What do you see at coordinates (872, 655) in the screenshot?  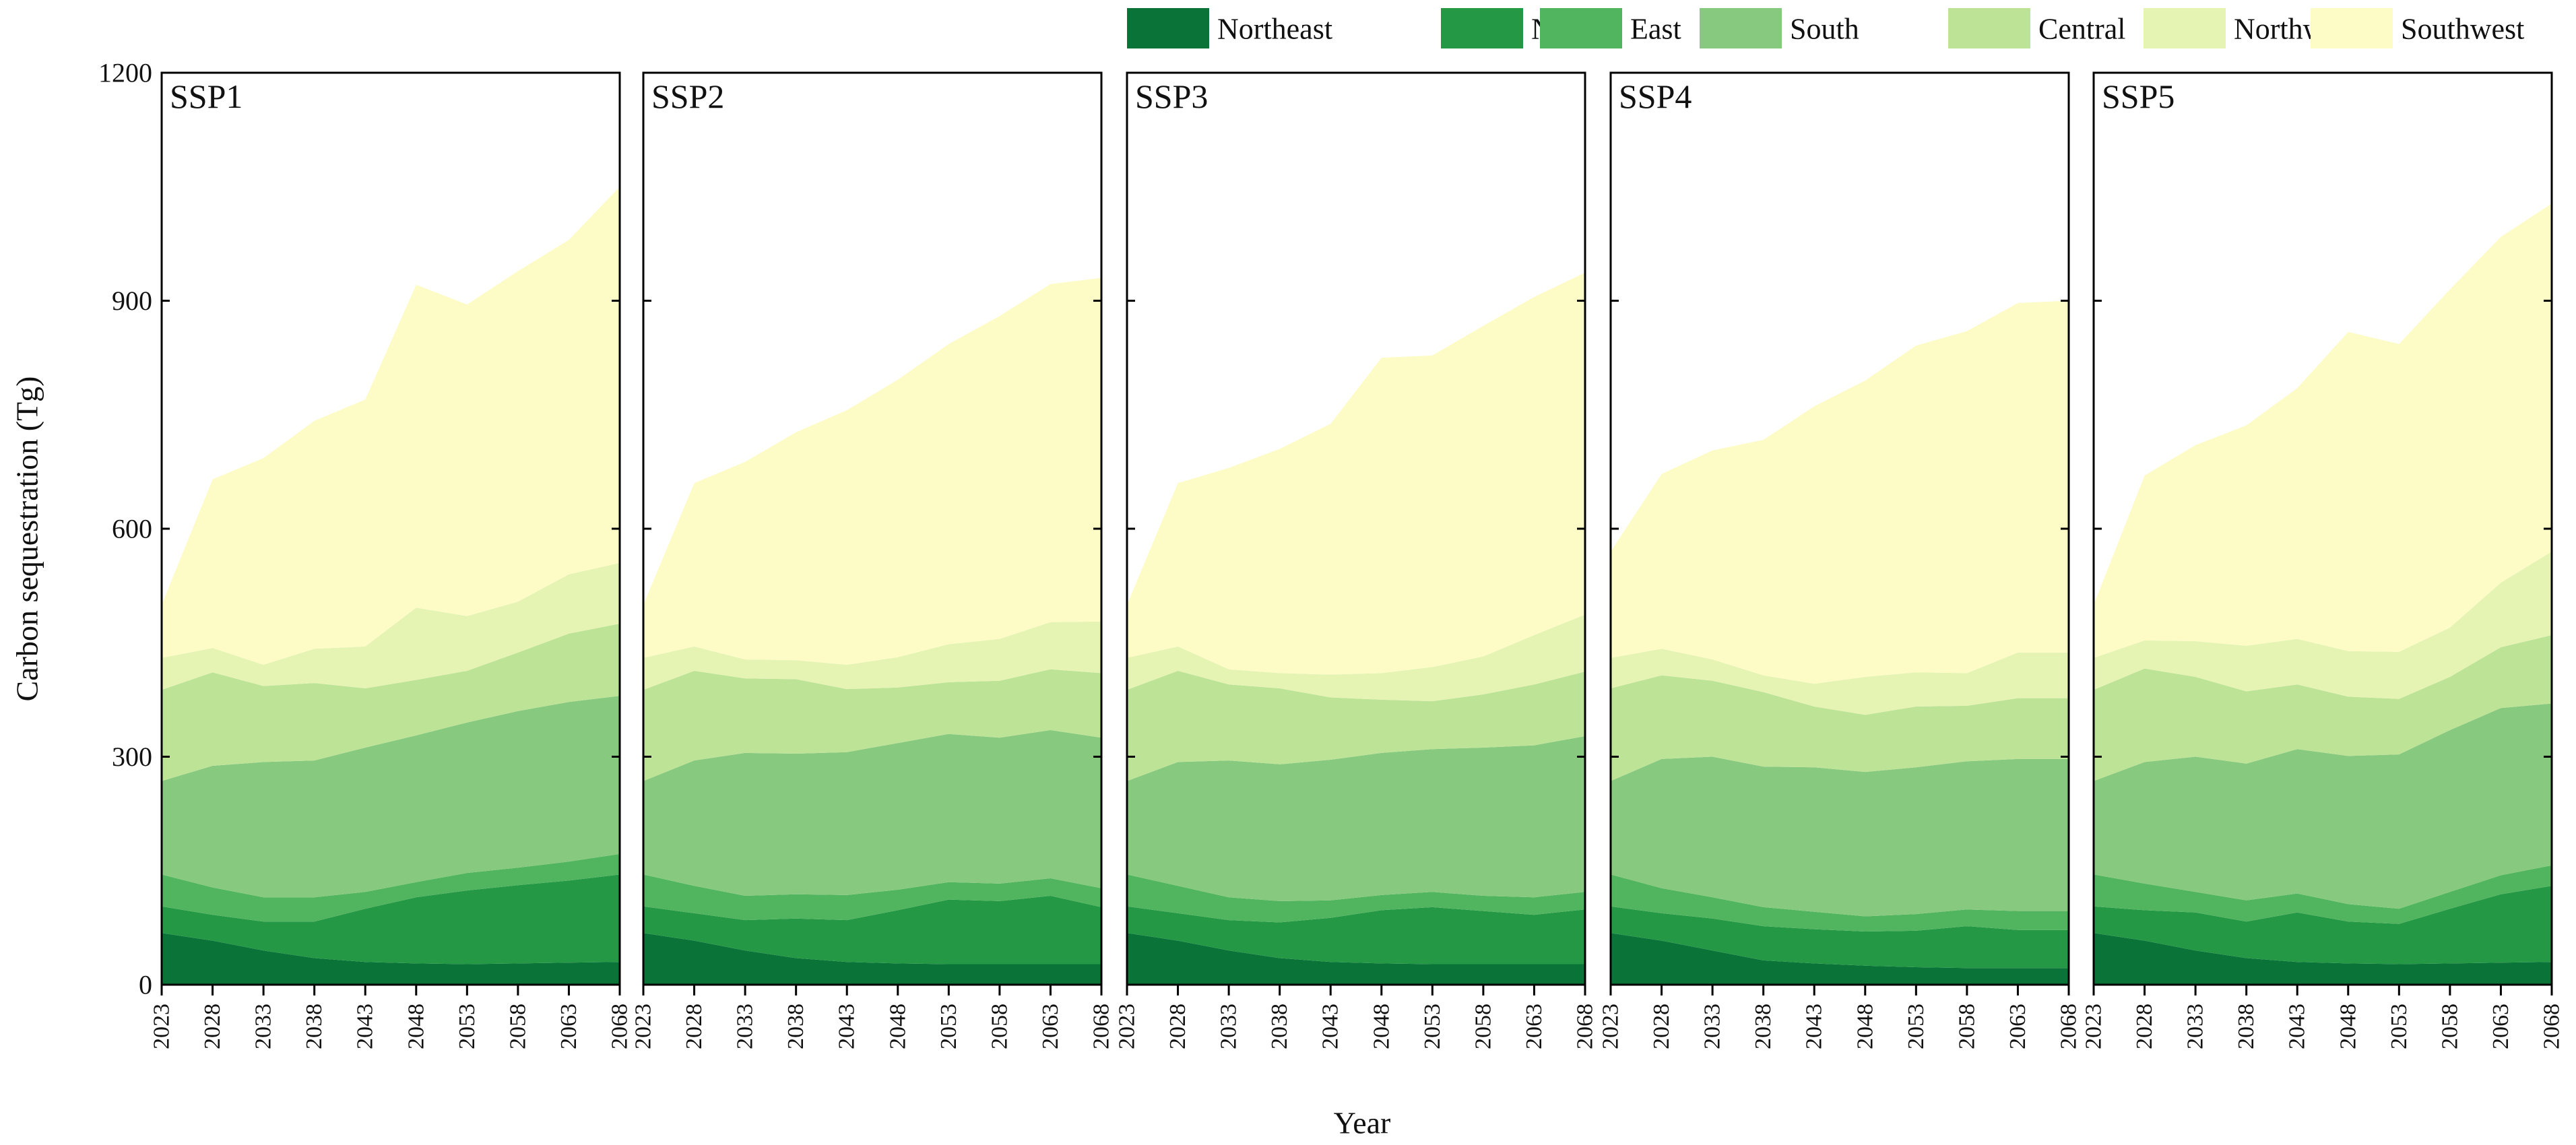 I see `area-ssp2-northwest` at bounding box center [872, 655].